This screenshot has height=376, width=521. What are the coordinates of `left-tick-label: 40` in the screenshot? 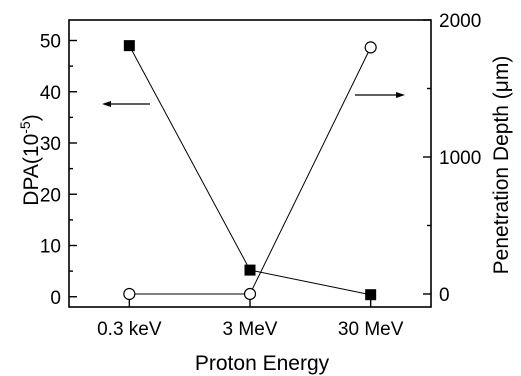 It's located at (50, 93).